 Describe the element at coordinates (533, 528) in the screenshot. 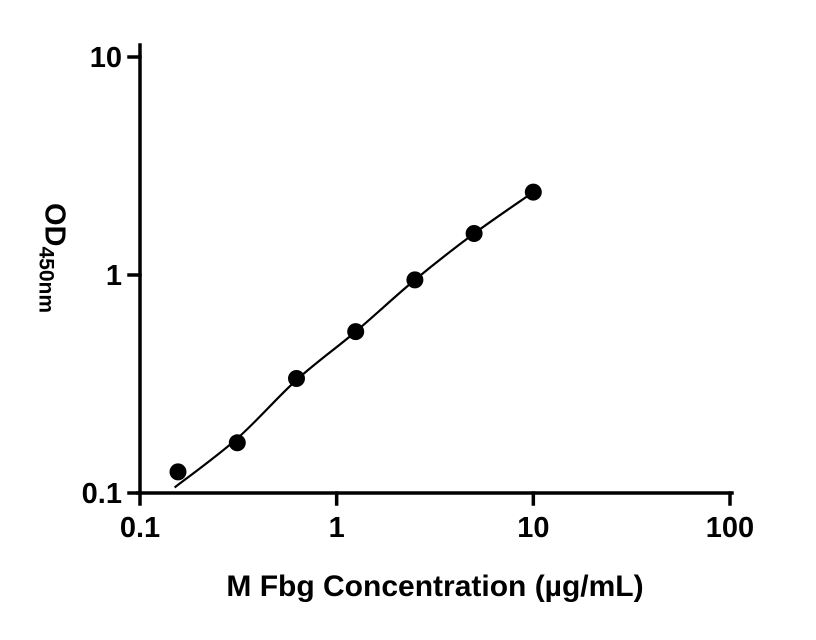

I see `x-tick-label: 10` at that location.